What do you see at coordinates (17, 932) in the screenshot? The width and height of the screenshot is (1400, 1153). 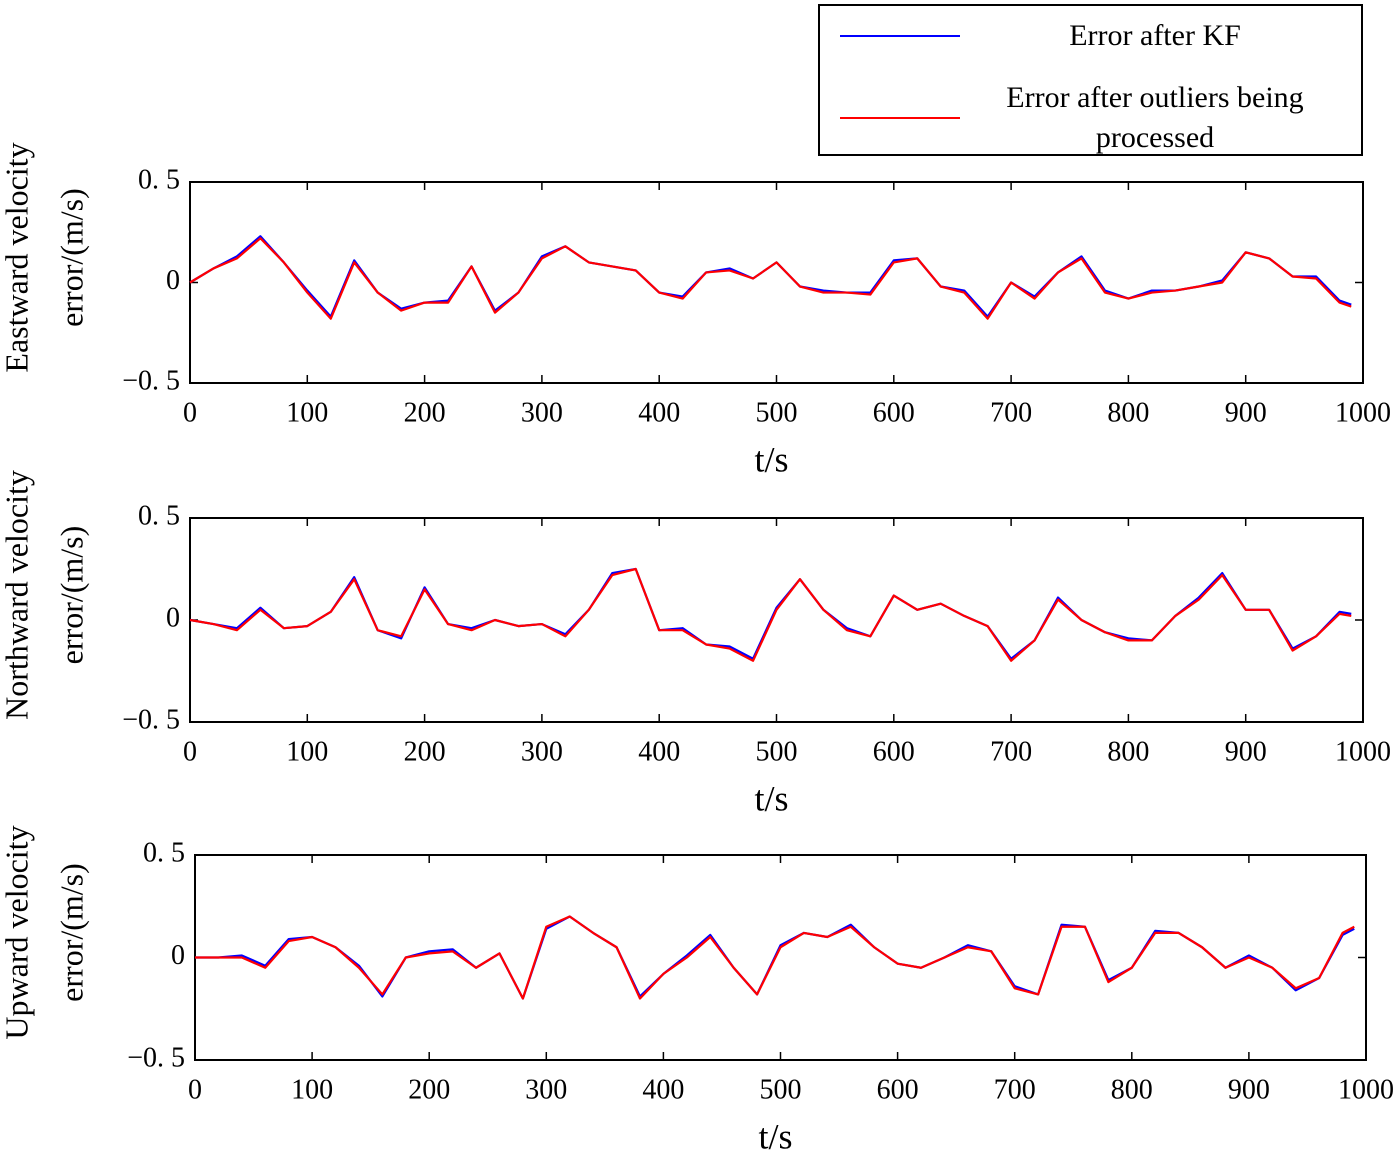 I see `y-axis-label: Upward velocity` at bounding box center [17, 932].